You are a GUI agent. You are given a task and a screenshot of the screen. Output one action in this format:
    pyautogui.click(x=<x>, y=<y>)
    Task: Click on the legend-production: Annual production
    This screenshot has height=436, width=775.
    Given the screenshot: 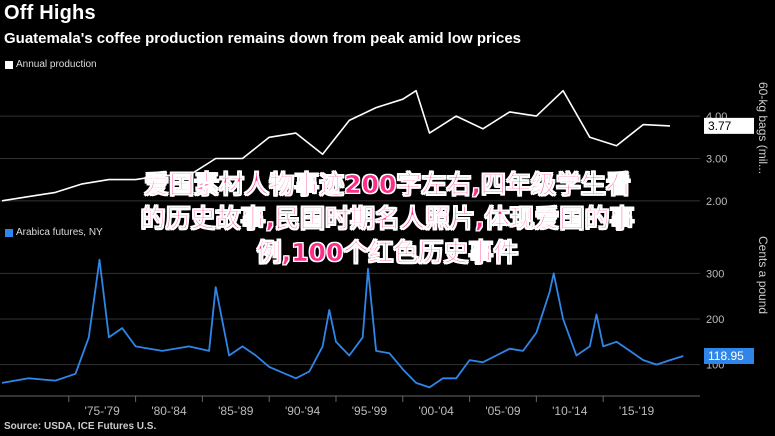 What is the action you would take?
    pyautogui.click(x=51, y=64)
    